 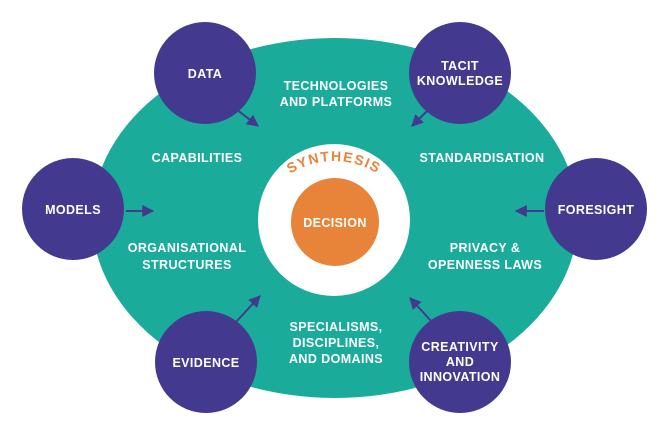 I want to click on zone-privacy-line-1: PRIVACY &, so click(x=485, y=248).